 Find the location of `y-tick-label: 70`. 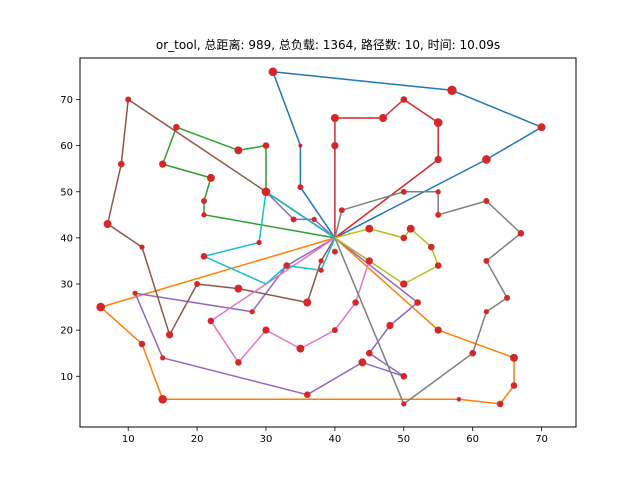

y-tick-label: 70 is located at coordinates (66, 100).